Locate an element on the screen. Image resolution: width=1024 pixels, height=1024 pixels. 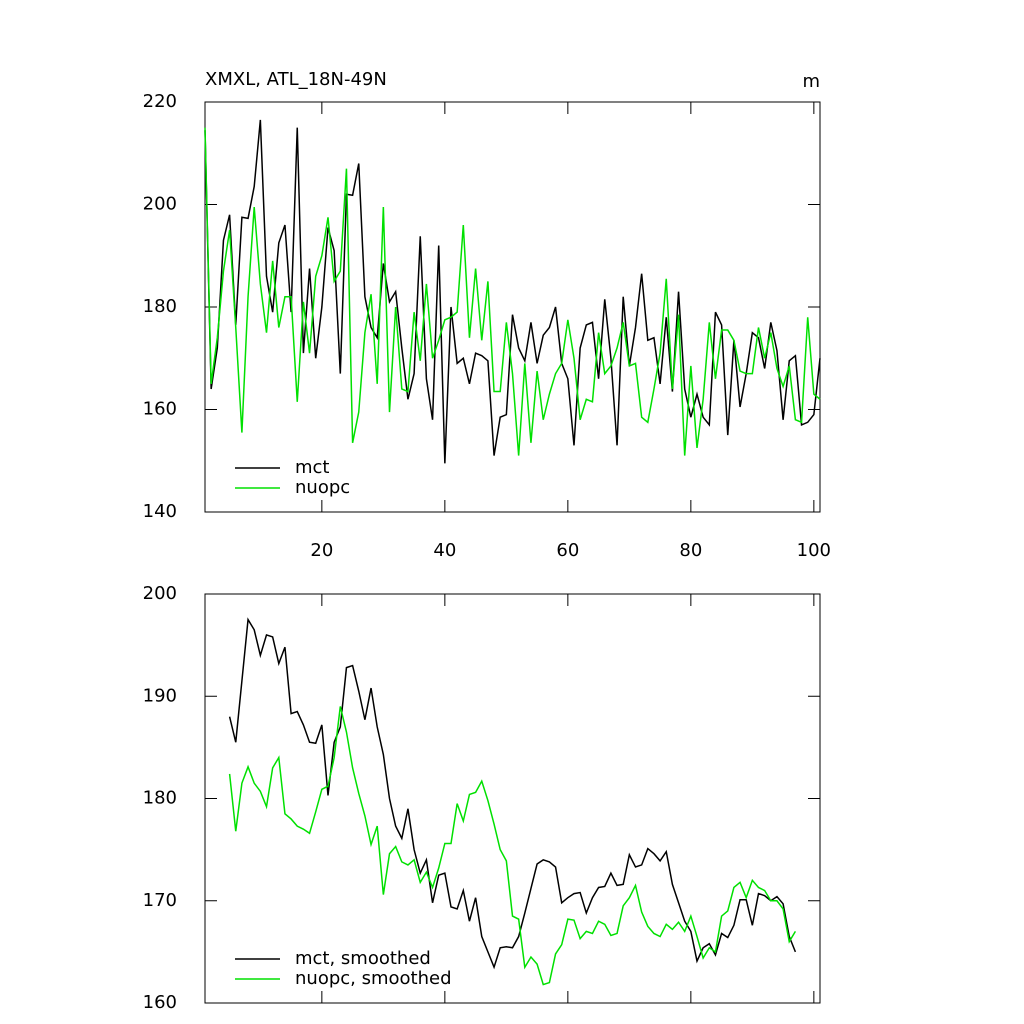
x-tick-label: 60 is located at coordinates (567, 550).